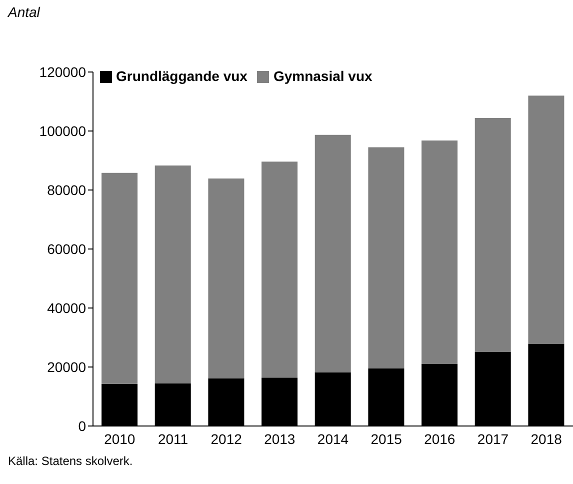  What do you see at coordinates (280, 438) in the screenshot?
I see `x-tick-label: 2013` at bounding box center [280, 438].